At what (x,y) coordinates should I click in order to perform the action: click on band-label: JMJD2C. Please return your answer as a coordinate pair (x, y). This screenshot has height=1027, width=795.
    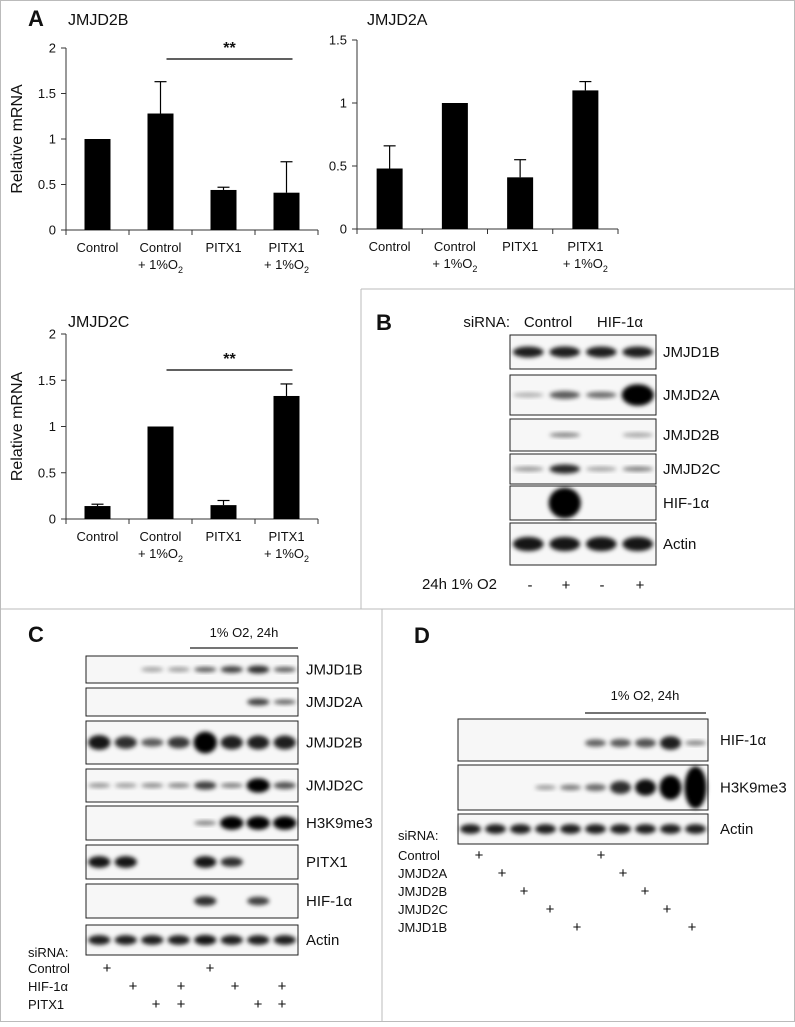
    Looking at the image, I should click on (692, 469).